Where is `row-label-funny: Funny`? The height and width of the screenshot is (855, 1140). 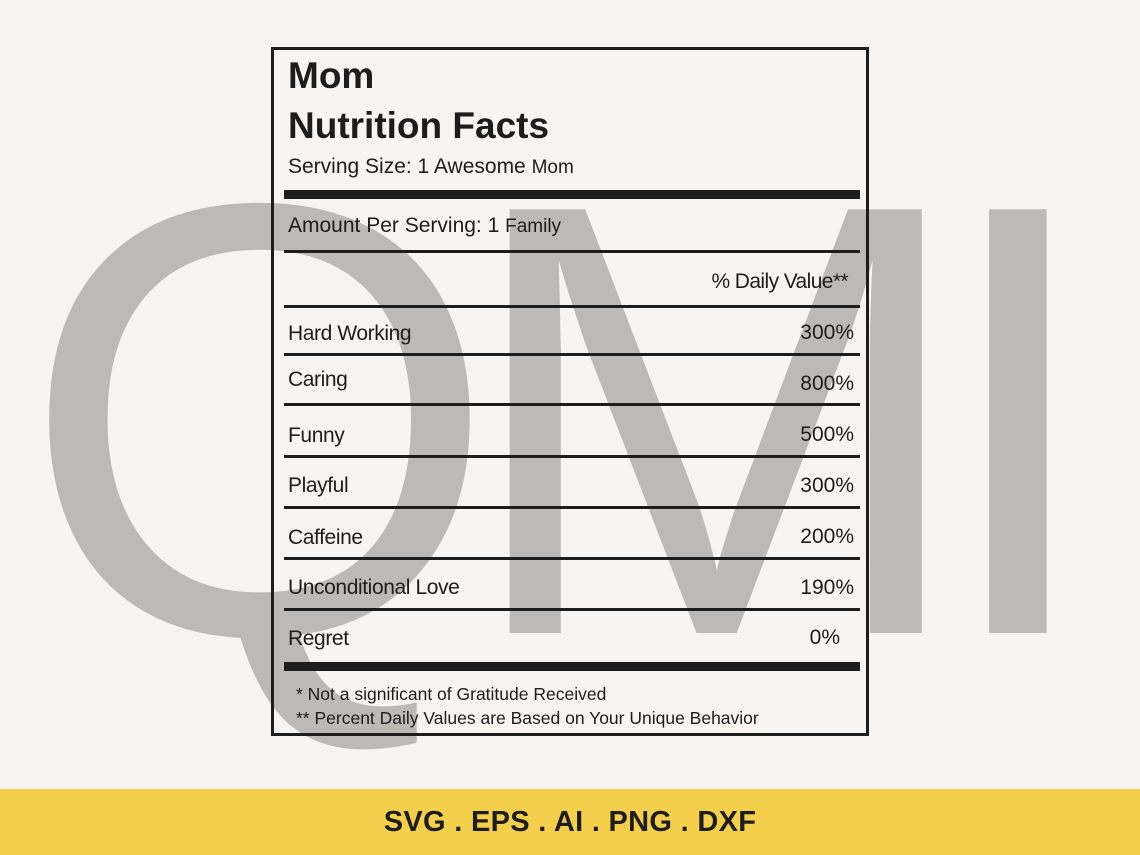 row-label-funny: Funny is located at coordinates (316, 435).